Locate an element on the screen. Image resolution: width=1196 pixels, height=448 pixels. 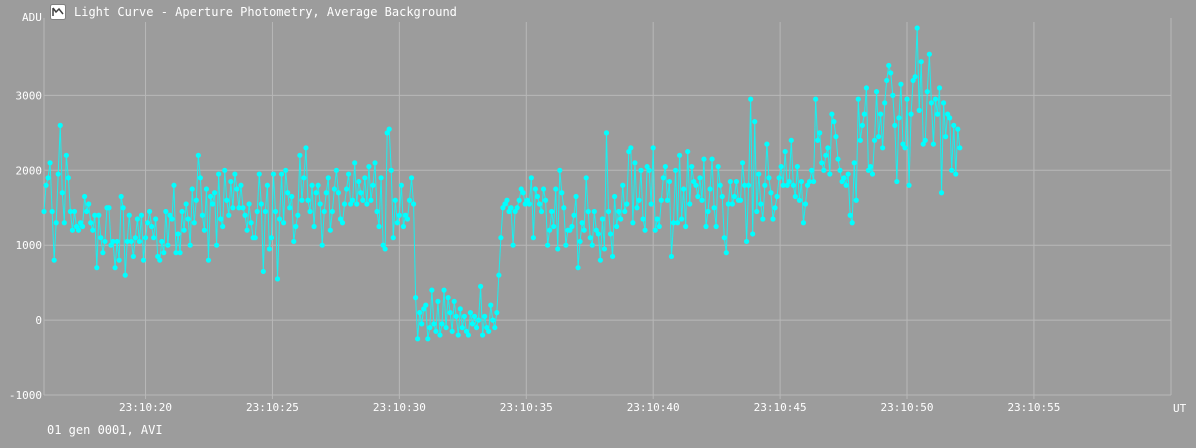
x-tick-label: 23:10:25 is located at coordinates (272, 407).